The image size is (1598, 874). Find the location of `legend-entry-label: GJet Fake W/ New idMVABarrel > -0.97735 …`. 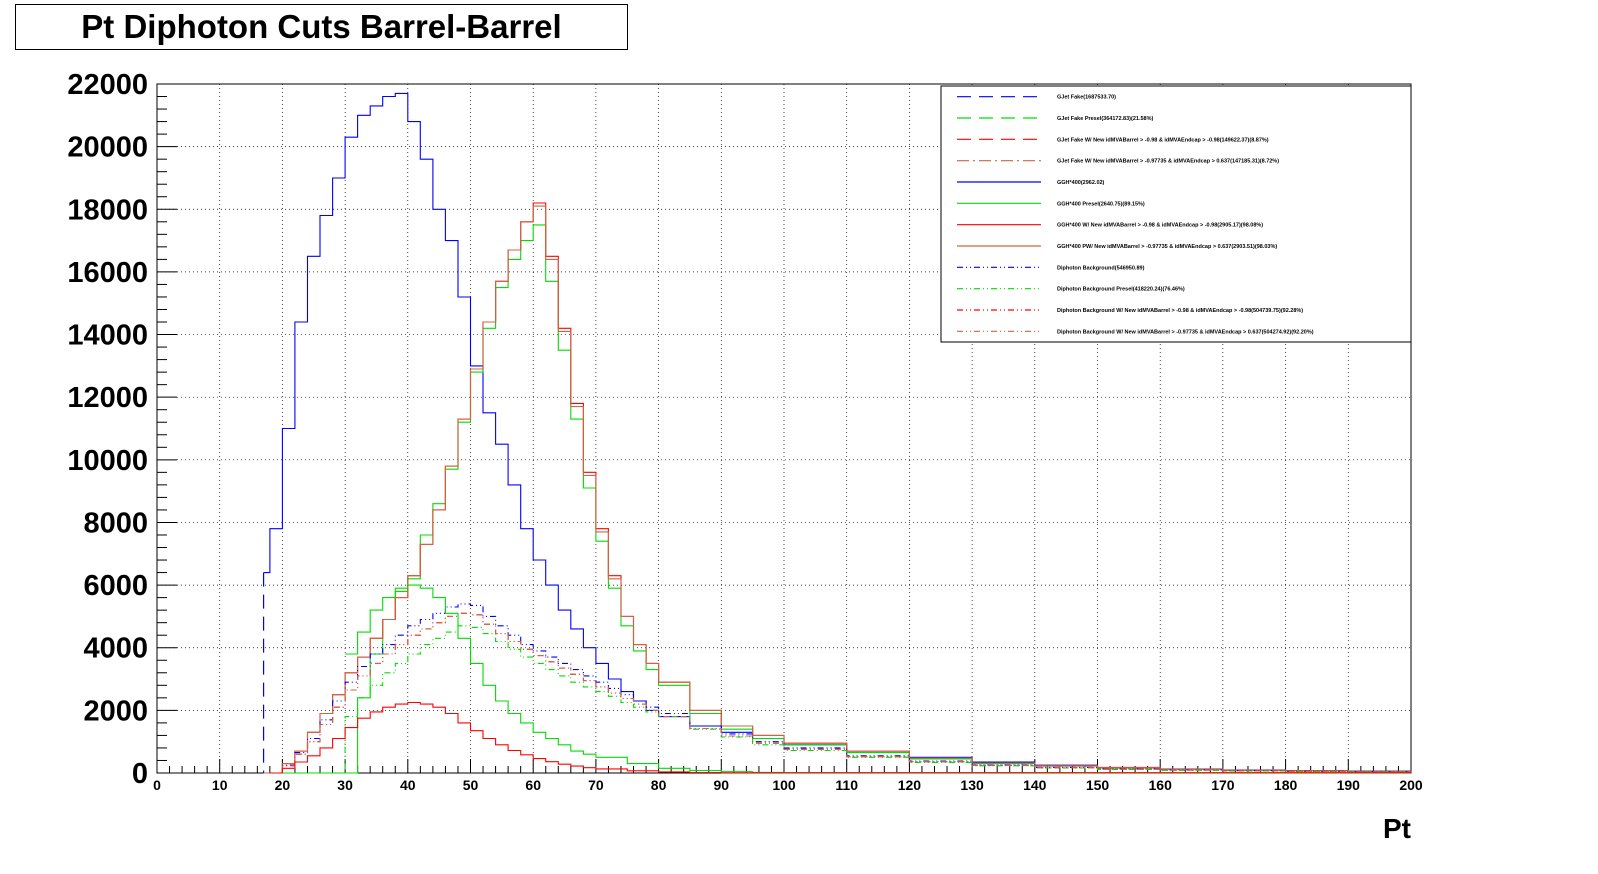

legend-entry-label: GJet Fake W/ New idMVABarrel > -0.97735 … is located at coordinates (1168, 162).